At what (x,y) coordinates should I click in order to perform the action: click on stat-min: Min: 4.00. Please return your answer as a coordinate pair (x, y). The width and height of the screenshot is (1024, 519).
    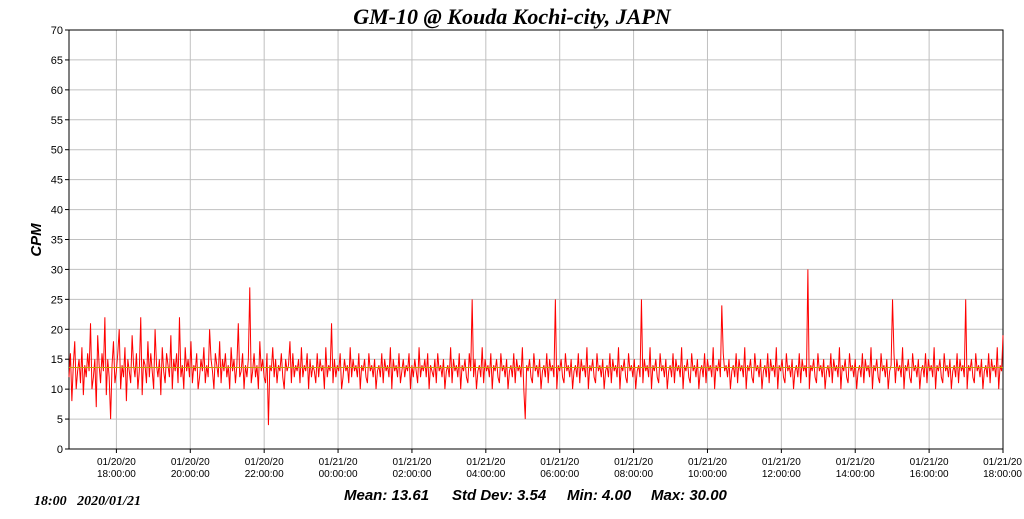
    Looking at the image, I should click on (599, 495).